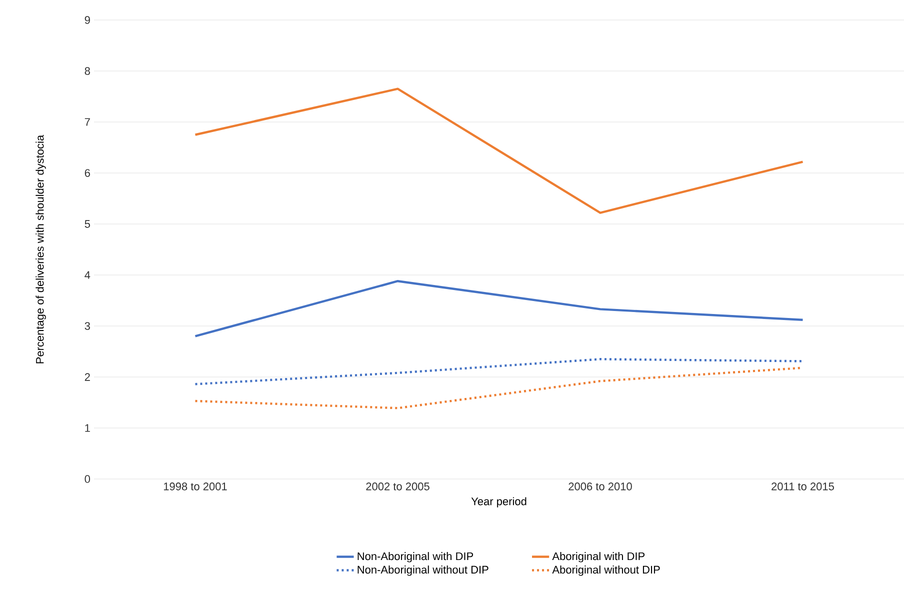 The height and width of the screenshot is (611, 907). Describe the element at coordinates (398, 486) in the screenshot. I see `x-tick-label: 2002 to 2005` at that location.